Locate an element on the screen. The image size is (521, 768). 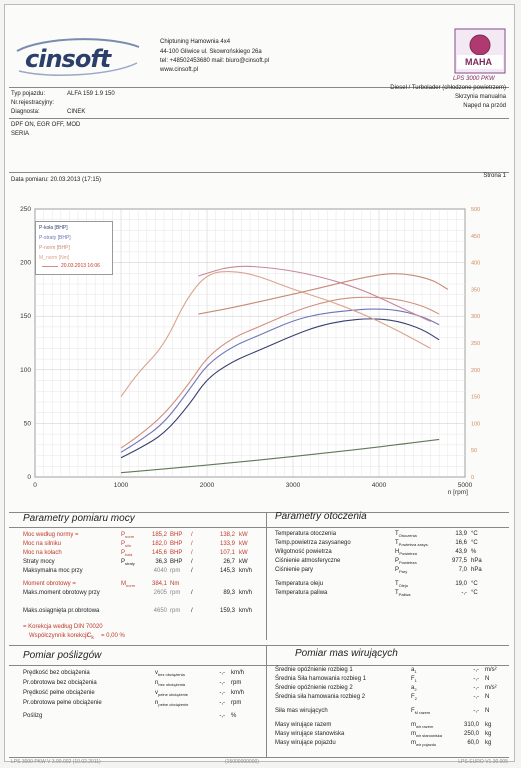
measure-sep: / is located at coordinates (192, 571).